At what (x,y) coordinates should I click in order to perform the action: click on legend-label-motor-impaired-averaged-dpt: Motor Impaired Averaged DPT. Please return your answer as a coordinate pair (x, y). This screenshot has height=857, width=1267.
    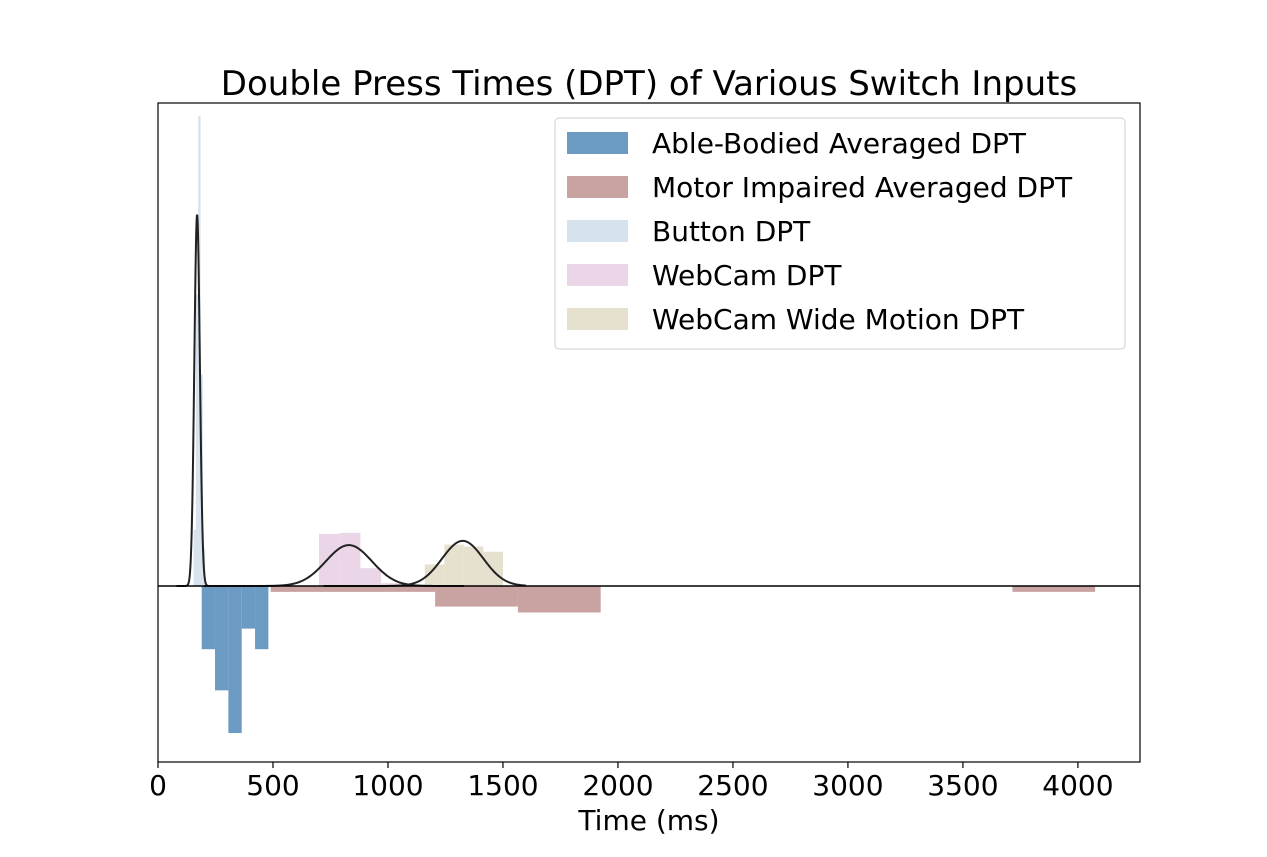
    Looking at the image, I should click on (862, 187).